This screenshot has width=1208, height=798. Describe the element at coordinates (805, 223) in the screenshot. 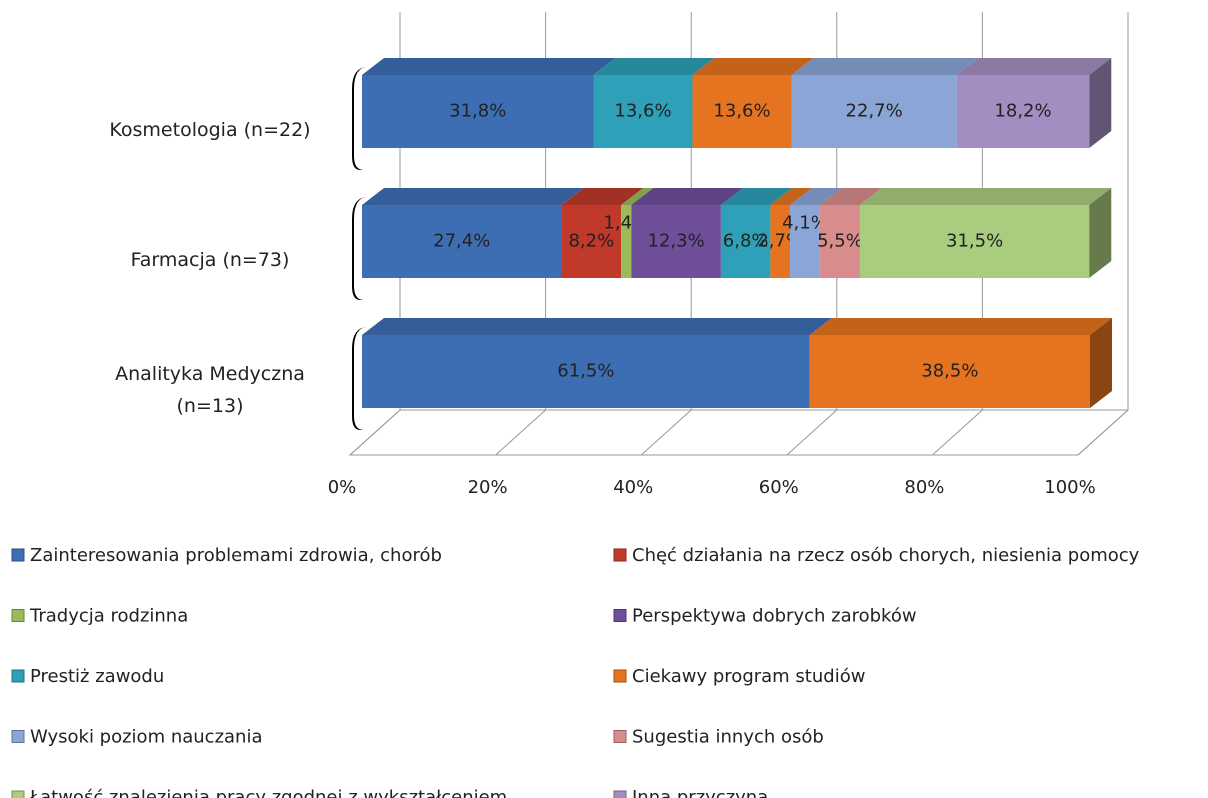

I see `value-label: 4,1%` at that location.